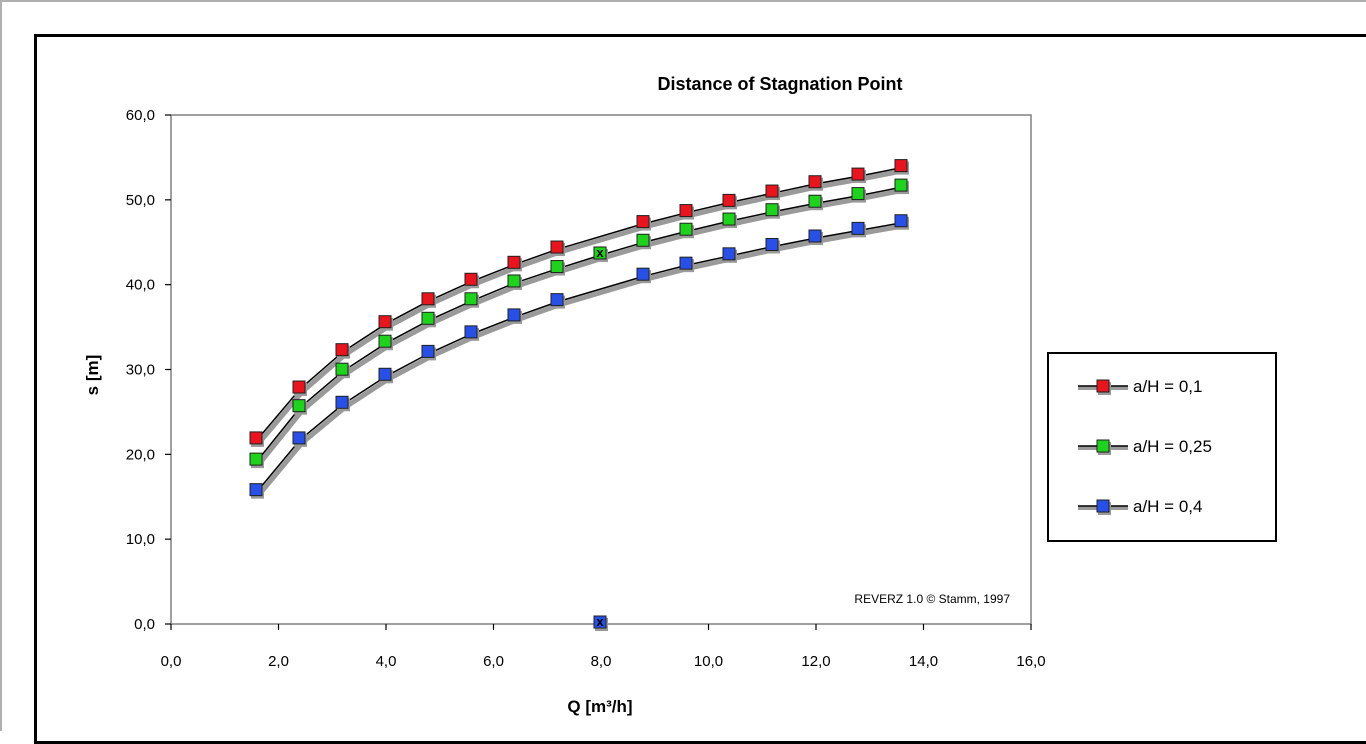  Describe the element at coordinates (92, 375) in the screenshot. I see `y-axis-label: s [m]` at that location.